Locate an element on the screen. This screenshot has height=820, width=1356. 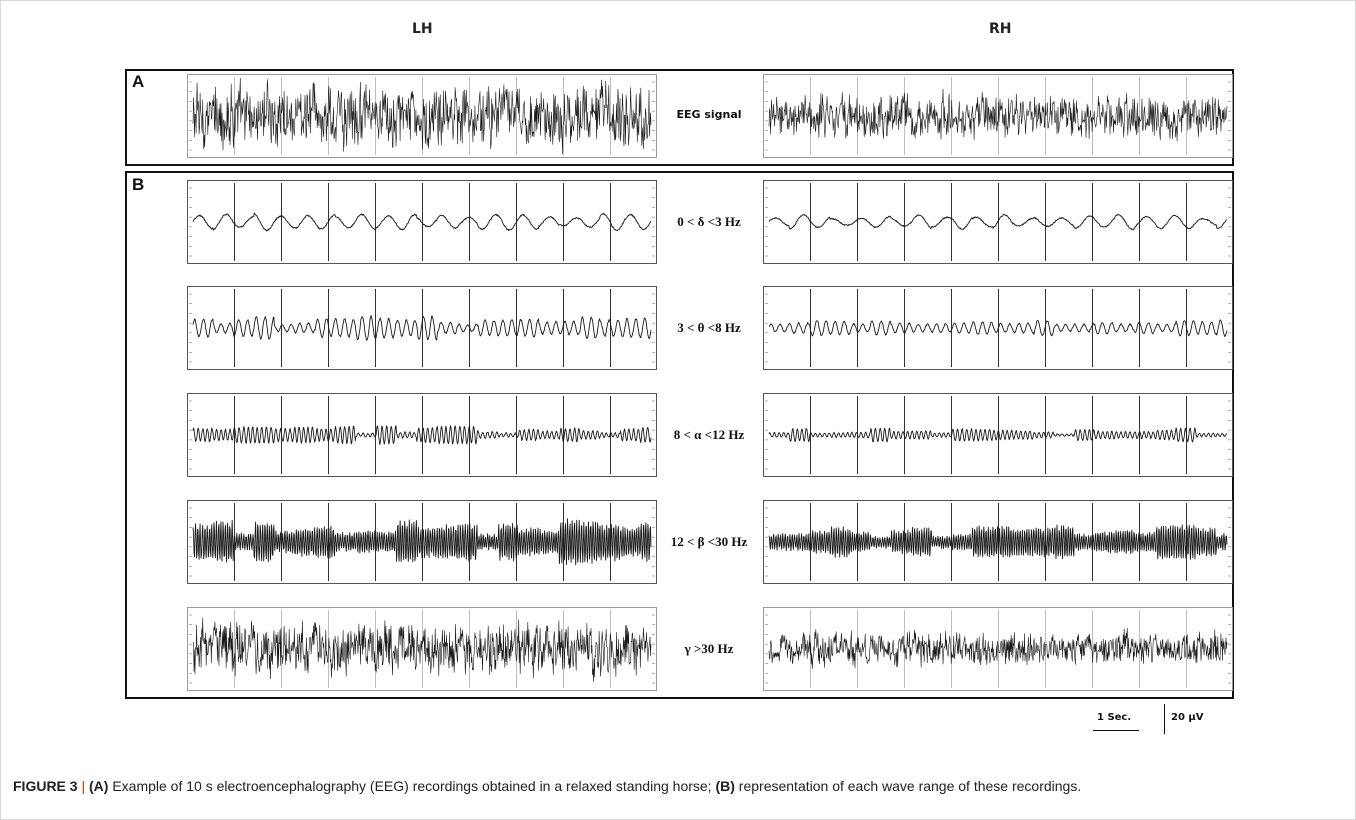
section-b-label: B is located at coordinates (138, 184).